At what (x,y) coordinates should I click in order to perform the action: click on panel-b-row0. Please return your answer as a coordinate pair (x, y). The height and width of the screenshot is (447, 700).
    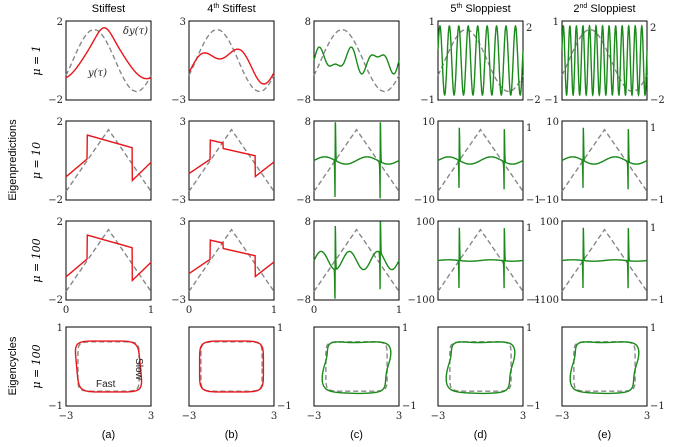
    Looking at the image, I should click on (231, 60).